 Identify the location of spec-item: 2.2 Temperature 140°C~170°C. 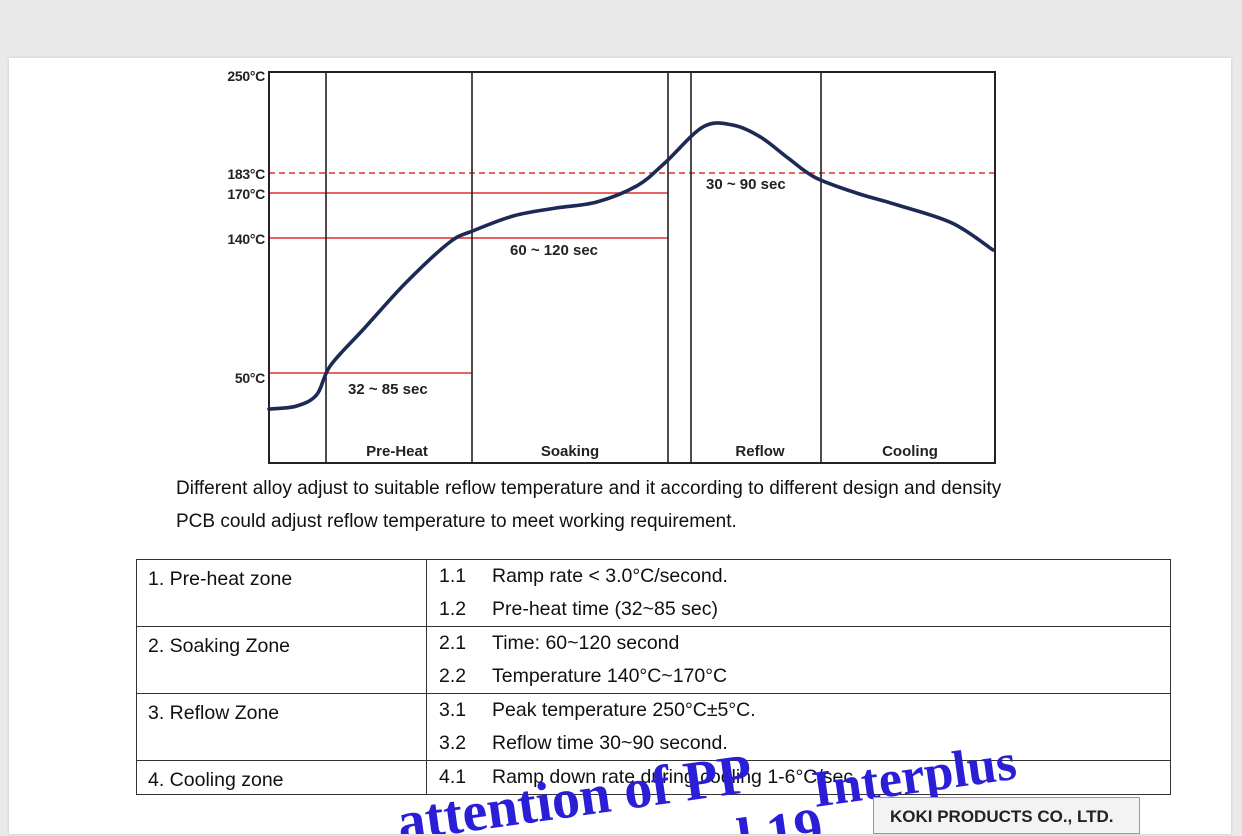
(804, 676).